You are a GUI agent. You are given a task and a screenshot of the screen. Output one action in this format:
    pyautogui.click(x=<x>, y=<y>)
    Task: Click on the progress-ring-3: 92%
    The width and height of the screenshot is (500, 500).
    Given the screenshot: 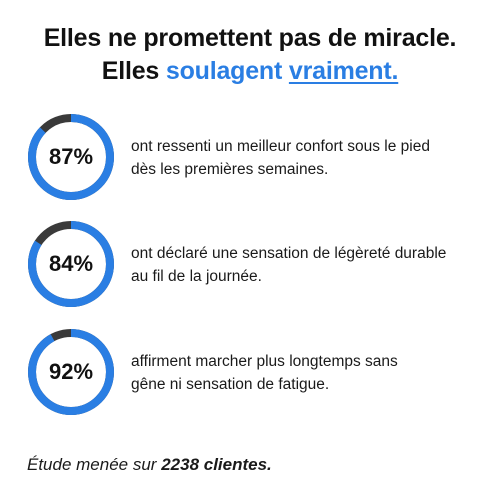 What is the action you would take?
    pyautogui.click(x=71, y=372)
    